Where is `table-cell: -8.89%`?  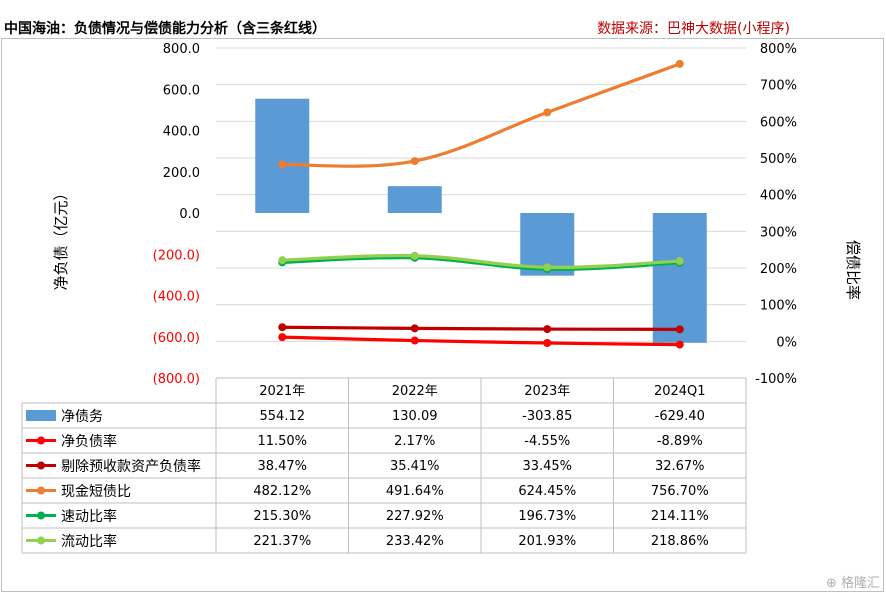
table-cell: -8.89% is located at coordinates (680, 441).